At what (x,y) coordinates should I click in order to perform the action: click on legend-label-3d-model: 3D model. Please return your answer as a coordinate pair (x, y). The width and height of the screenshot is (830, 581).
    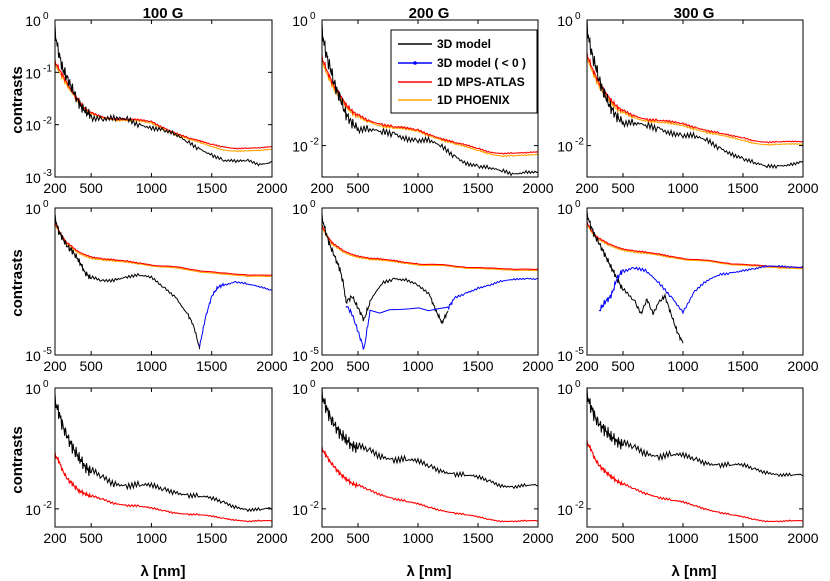
    Looking at the image, I should click on (464, 44).